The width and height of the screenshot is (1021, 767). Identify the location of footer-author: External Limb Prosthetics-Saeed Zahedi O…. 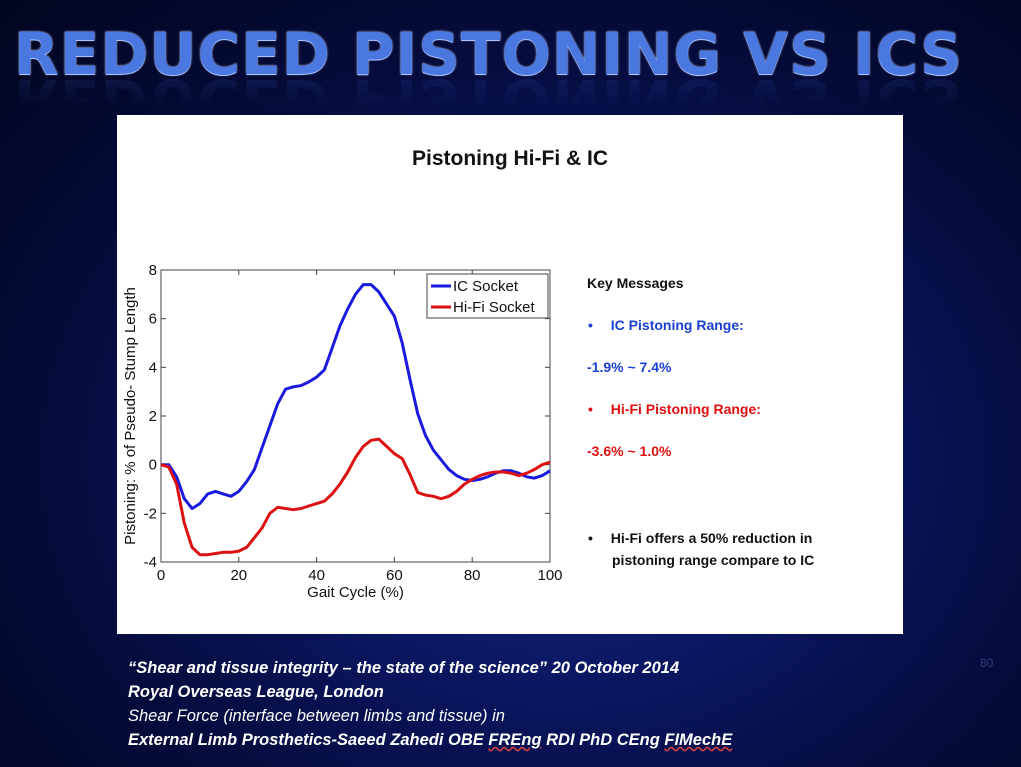
(308, 740).